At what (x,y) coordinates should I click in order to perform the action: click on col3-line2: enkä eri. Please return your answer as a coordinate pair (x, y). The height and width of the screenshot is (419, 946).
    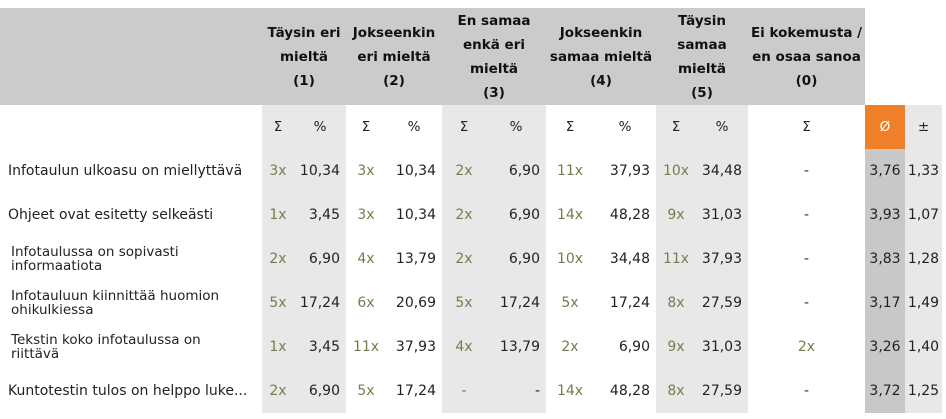
    Looking at the image, I should click on (494, 44).